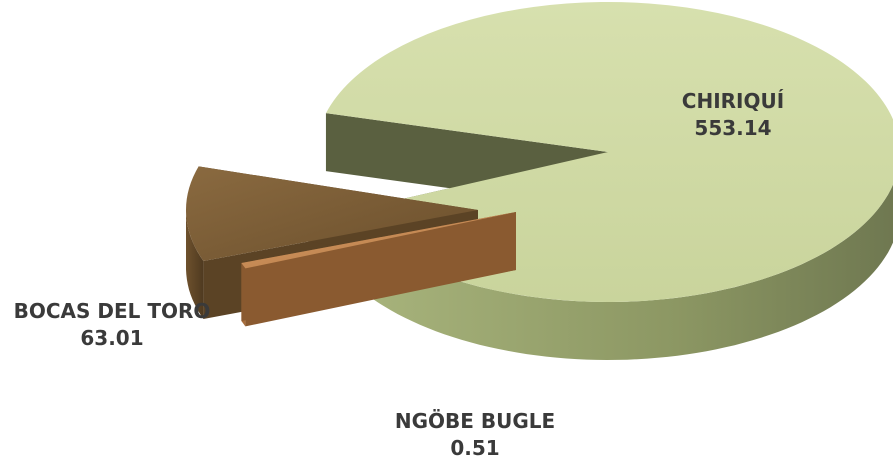 The image size is (893, 472). I want to click on category-label-chiriqui: CHIRIQUÍ, so click(733, 101).